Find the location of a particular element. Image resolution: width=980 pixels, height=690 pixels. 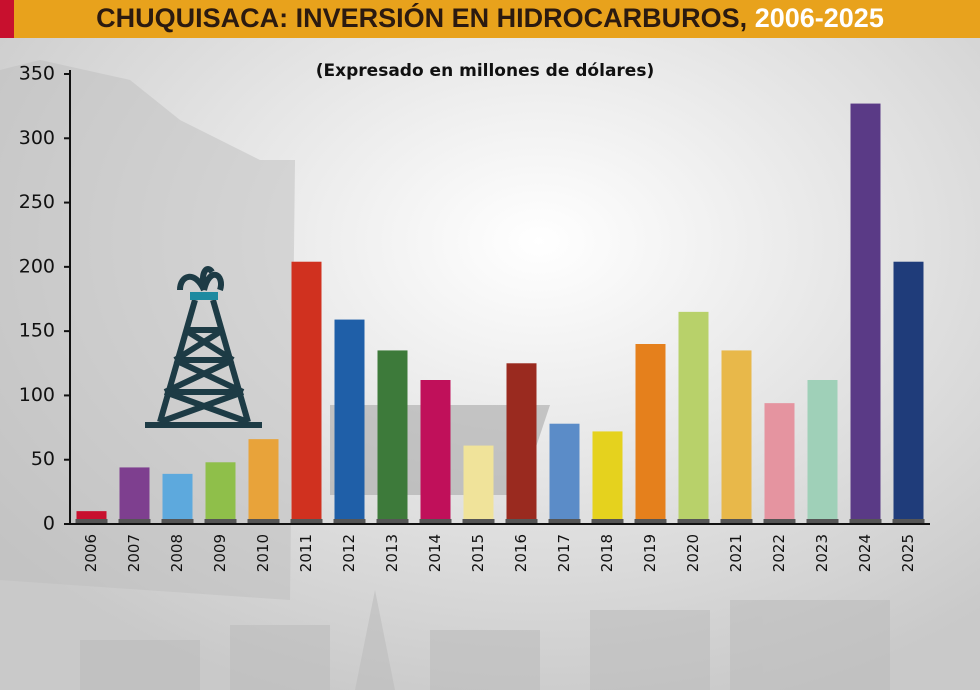

y-tick-label: 200 is located at coordinates (37, 266).